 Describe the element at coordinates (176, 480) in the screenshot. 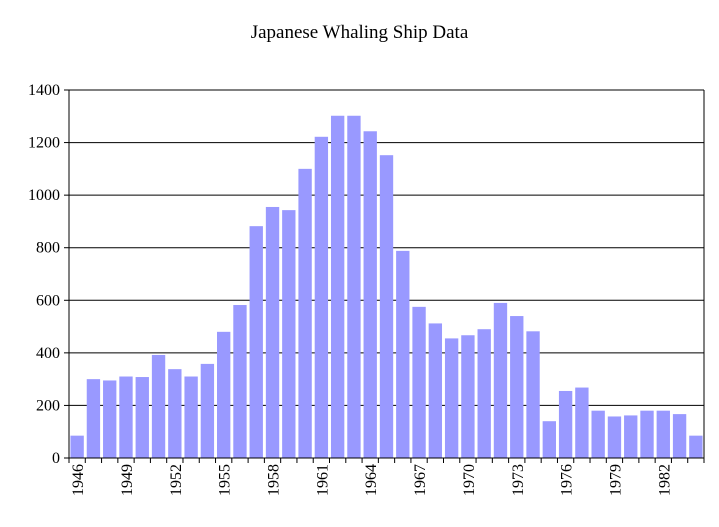

I see `x-tick-label: 1952` at that location.